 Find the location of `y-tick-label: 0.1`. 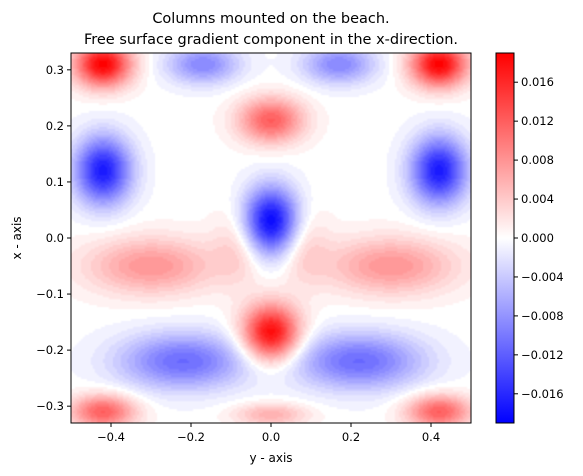

y-tick-label: 0.1 is located at coordinates (55, 182).